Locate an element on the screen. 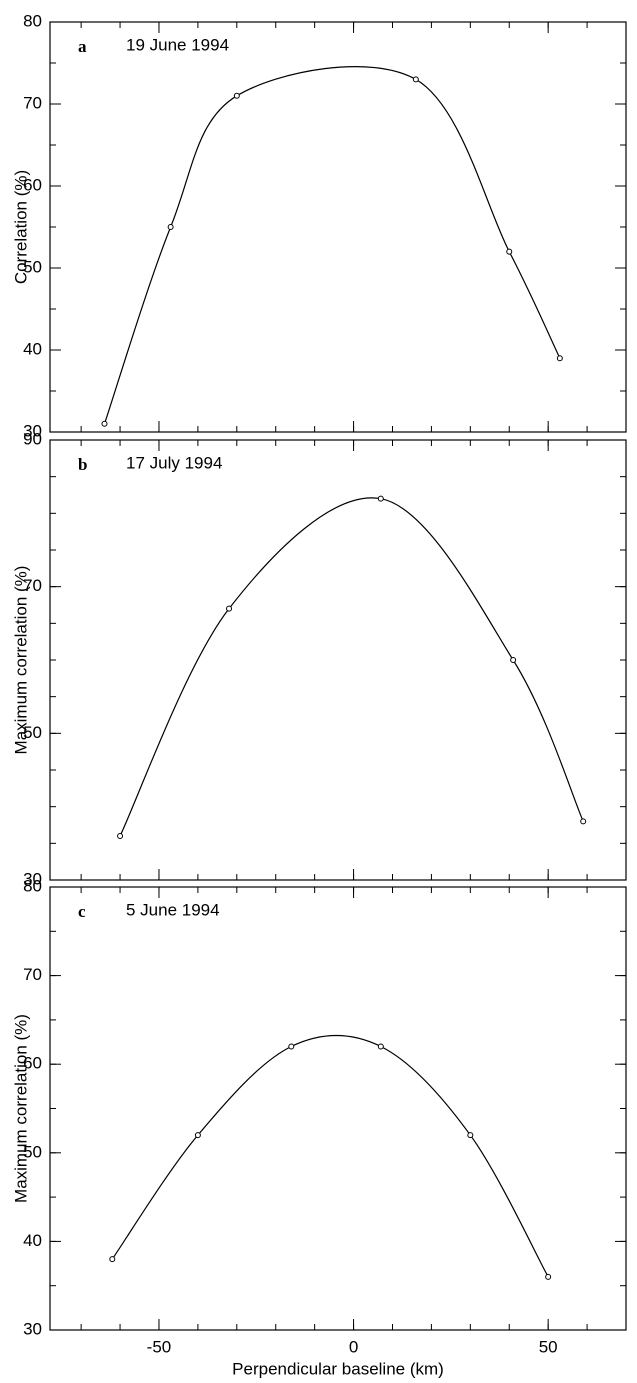  x-tick-label: -50 is located at coordinates (159, 1346).